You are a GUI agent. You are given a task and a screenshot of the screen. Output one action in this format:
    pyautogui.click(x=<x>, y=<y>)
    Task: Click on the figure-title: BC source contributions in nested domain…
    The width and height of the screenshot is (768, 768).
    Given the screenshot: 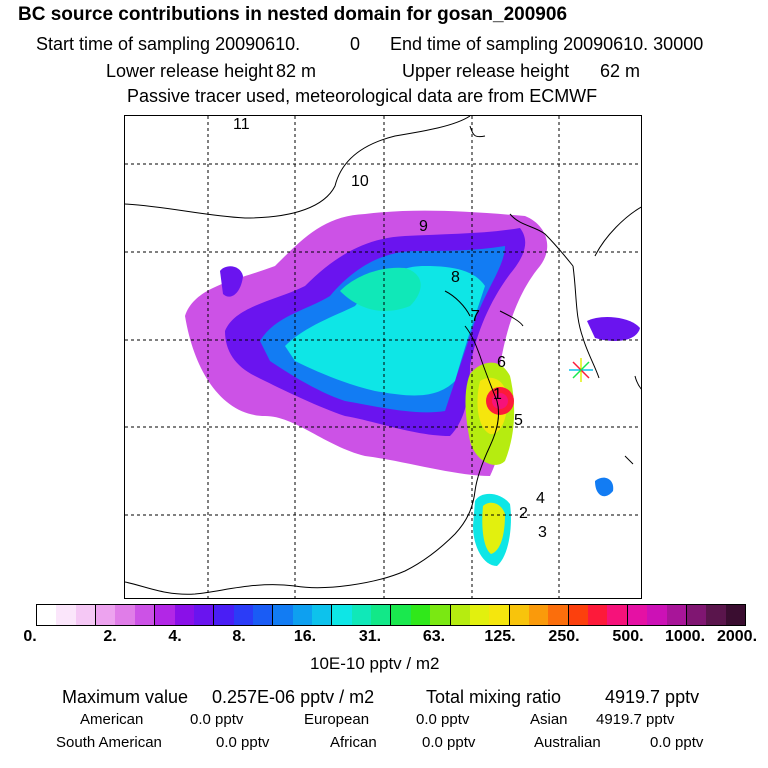 What is the action you would take?
    pyautogui.click(x=293, y=14)
    